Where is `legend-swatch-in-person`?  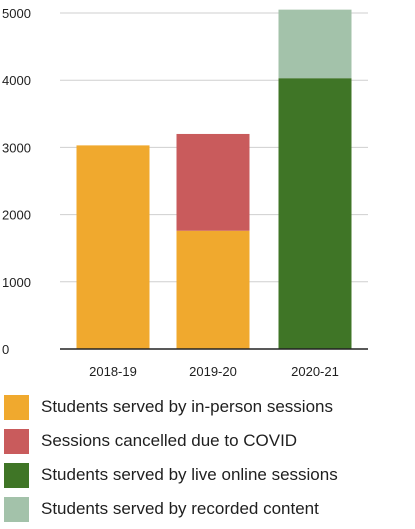 legend-swatch-in-person is located at coordinates (16, 407).